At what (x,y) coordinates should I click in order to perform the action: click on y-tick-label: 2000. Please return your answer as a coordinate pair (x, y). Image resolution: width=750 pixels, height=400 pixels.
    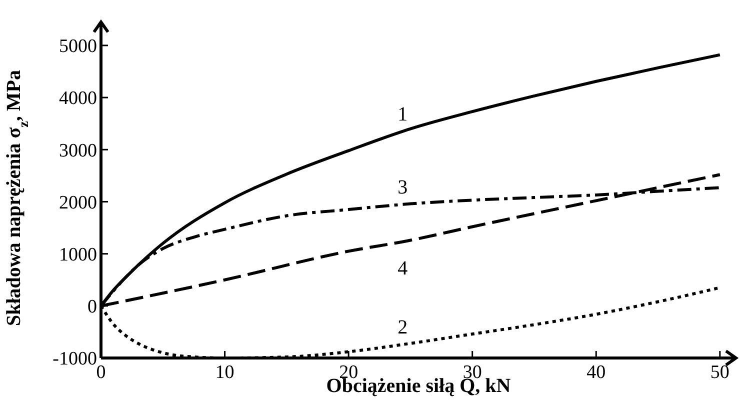
    Looking at the image, I should click on (78, 203).